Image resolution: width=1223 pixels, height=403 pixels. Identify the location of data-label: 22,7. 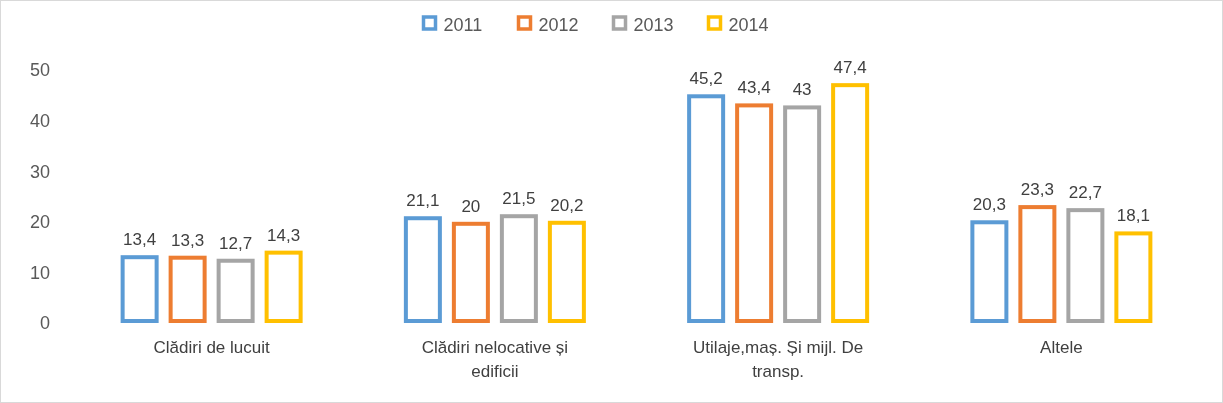
(1085, 193).